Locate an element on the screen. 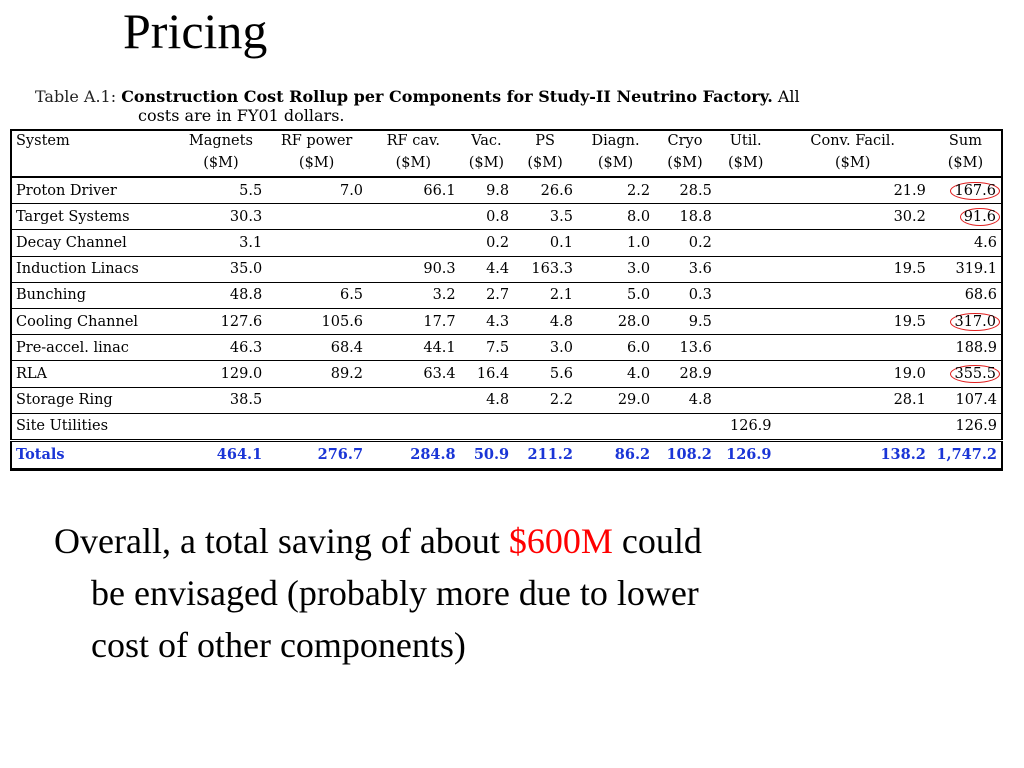 This screenshot has height=768, width=1024. system-name-cell: Pre-accel. linac is located at coordinates (72, 347).